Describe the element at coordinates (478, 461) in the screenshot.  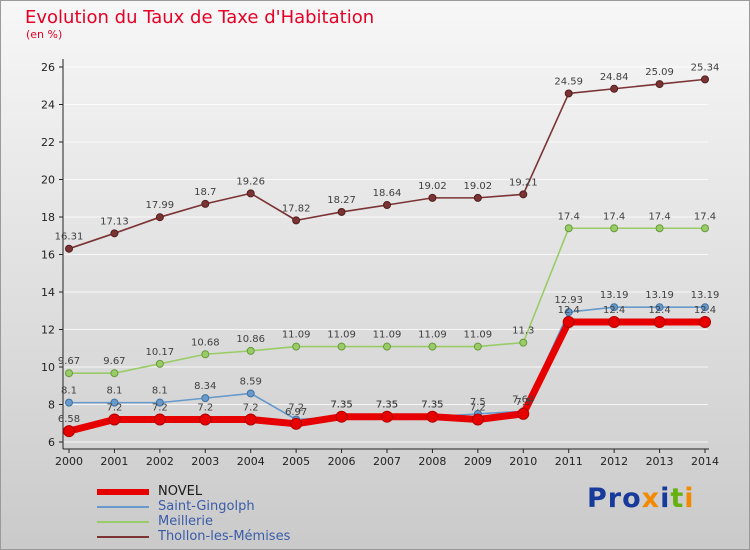
I see `svg-text: 2009` at that location.